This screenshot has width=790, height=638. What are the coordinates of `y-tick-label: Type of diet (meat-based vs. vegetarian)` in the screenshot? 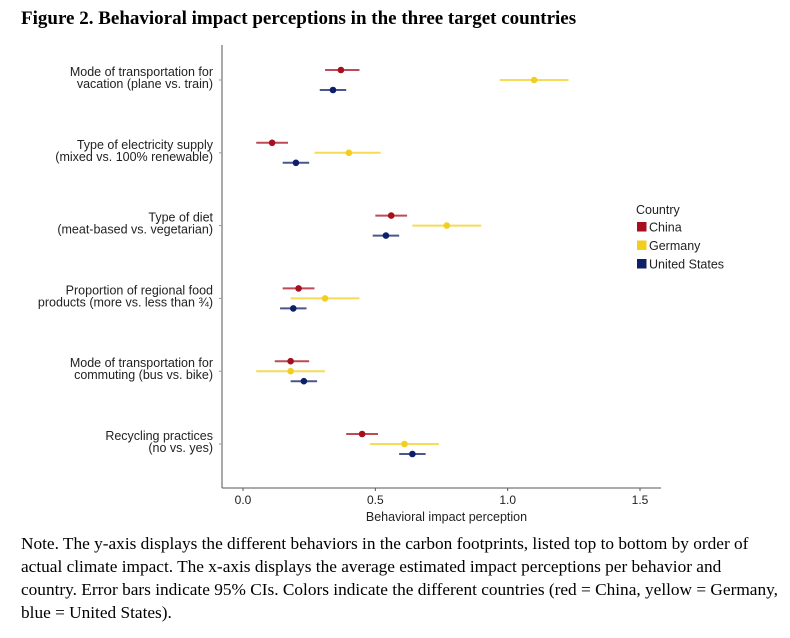 It's located at (135, 224).